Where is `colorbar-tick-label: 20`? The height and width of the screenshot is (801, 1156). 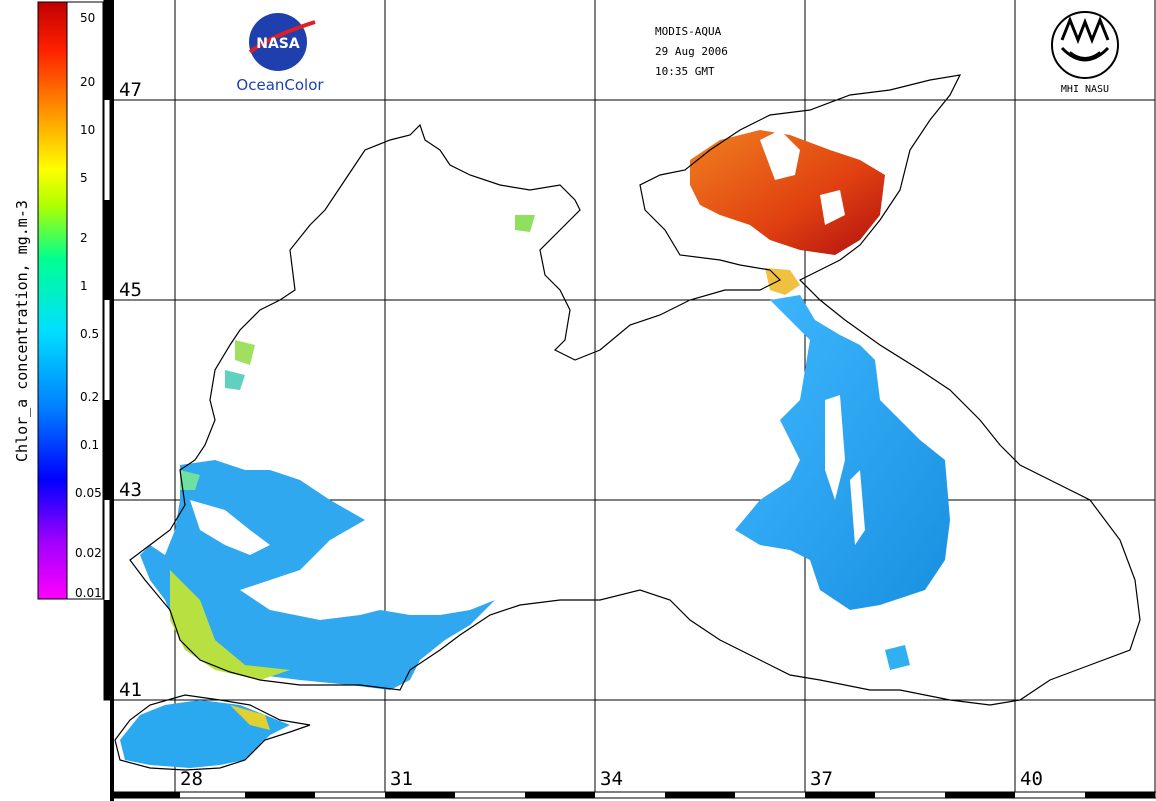 colorbar-tick-label: 20 is located at coordinates (87, 82).